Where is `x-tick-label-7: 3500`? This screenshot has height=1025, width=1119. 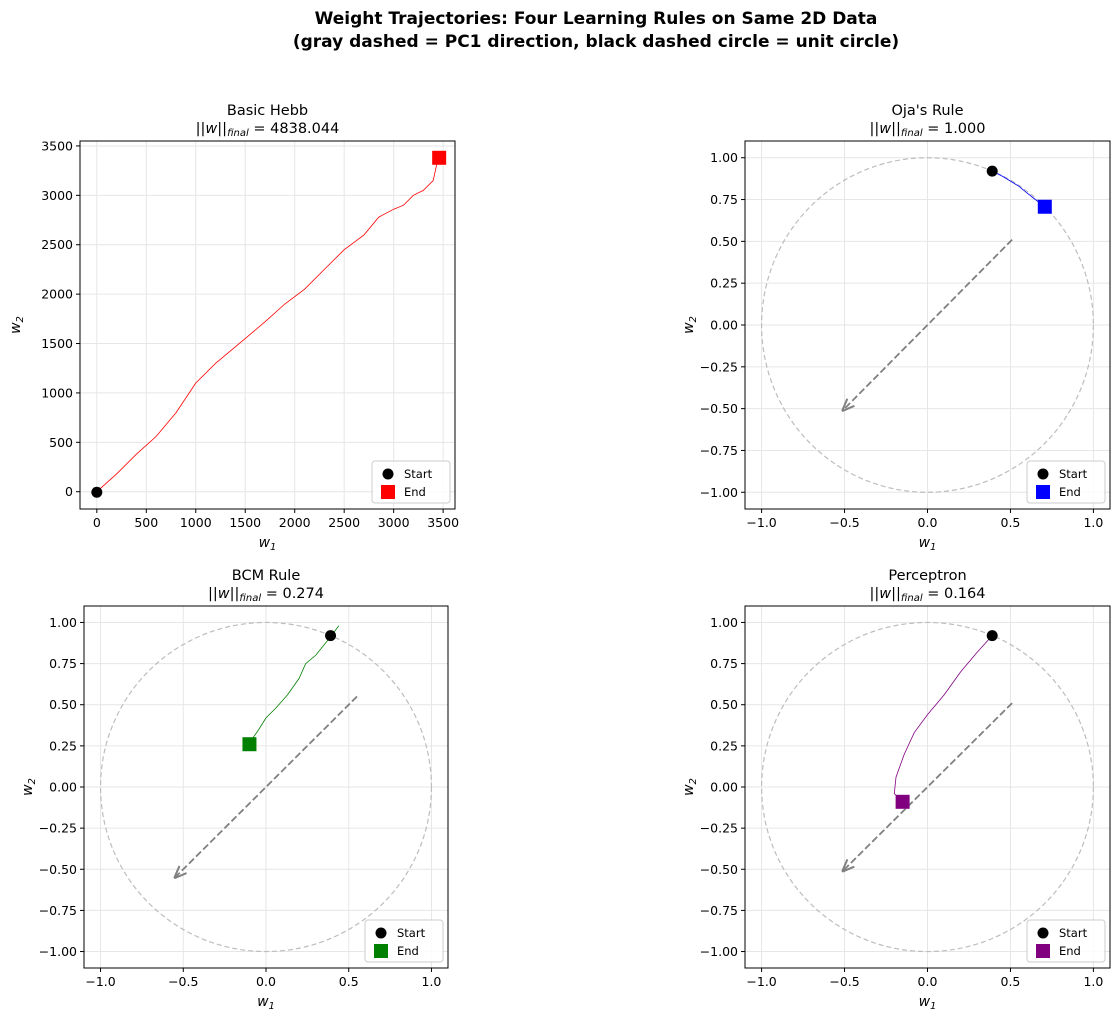 x-tick-label-7: 3500 is located at coordinates (443, 522).